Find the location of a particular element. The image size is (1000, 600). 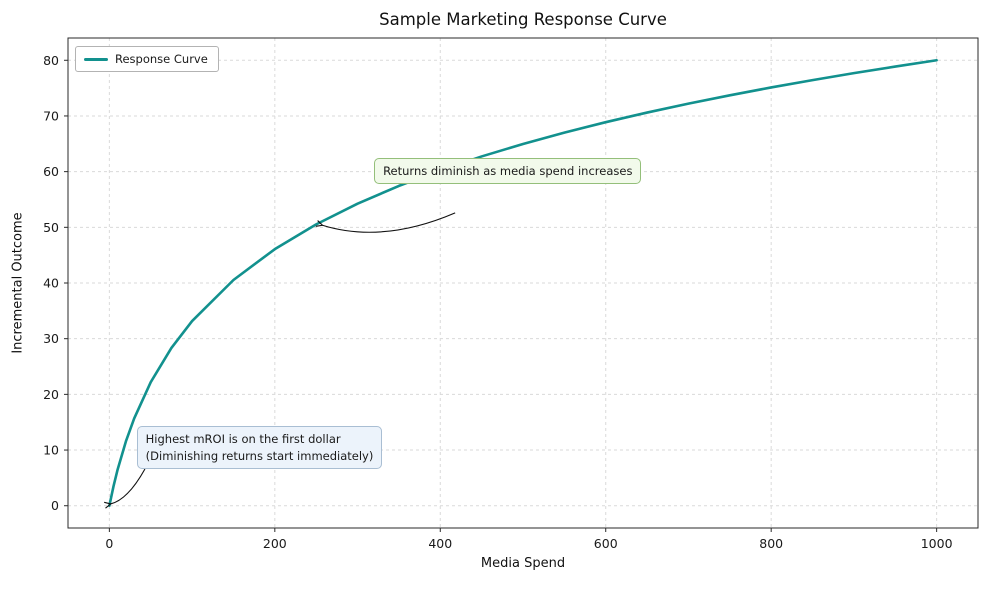

x-tick-label: 600 is located at coordinates (606, 543).